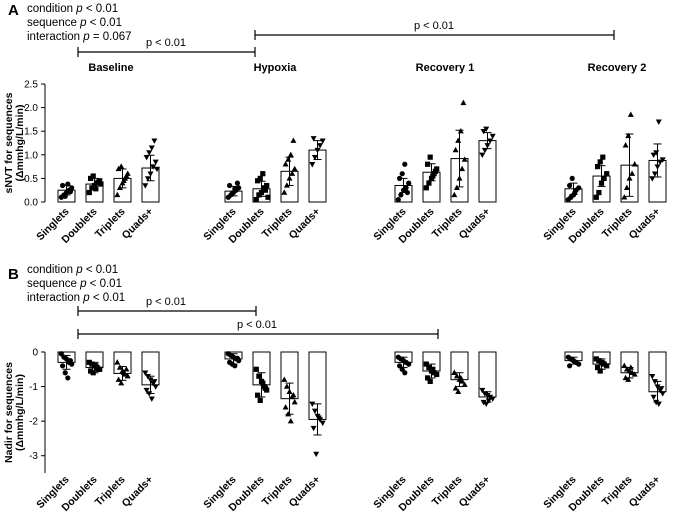  I want to click on panel-b-stat-interaction: interaction p < 0.01, so click(76, 298).